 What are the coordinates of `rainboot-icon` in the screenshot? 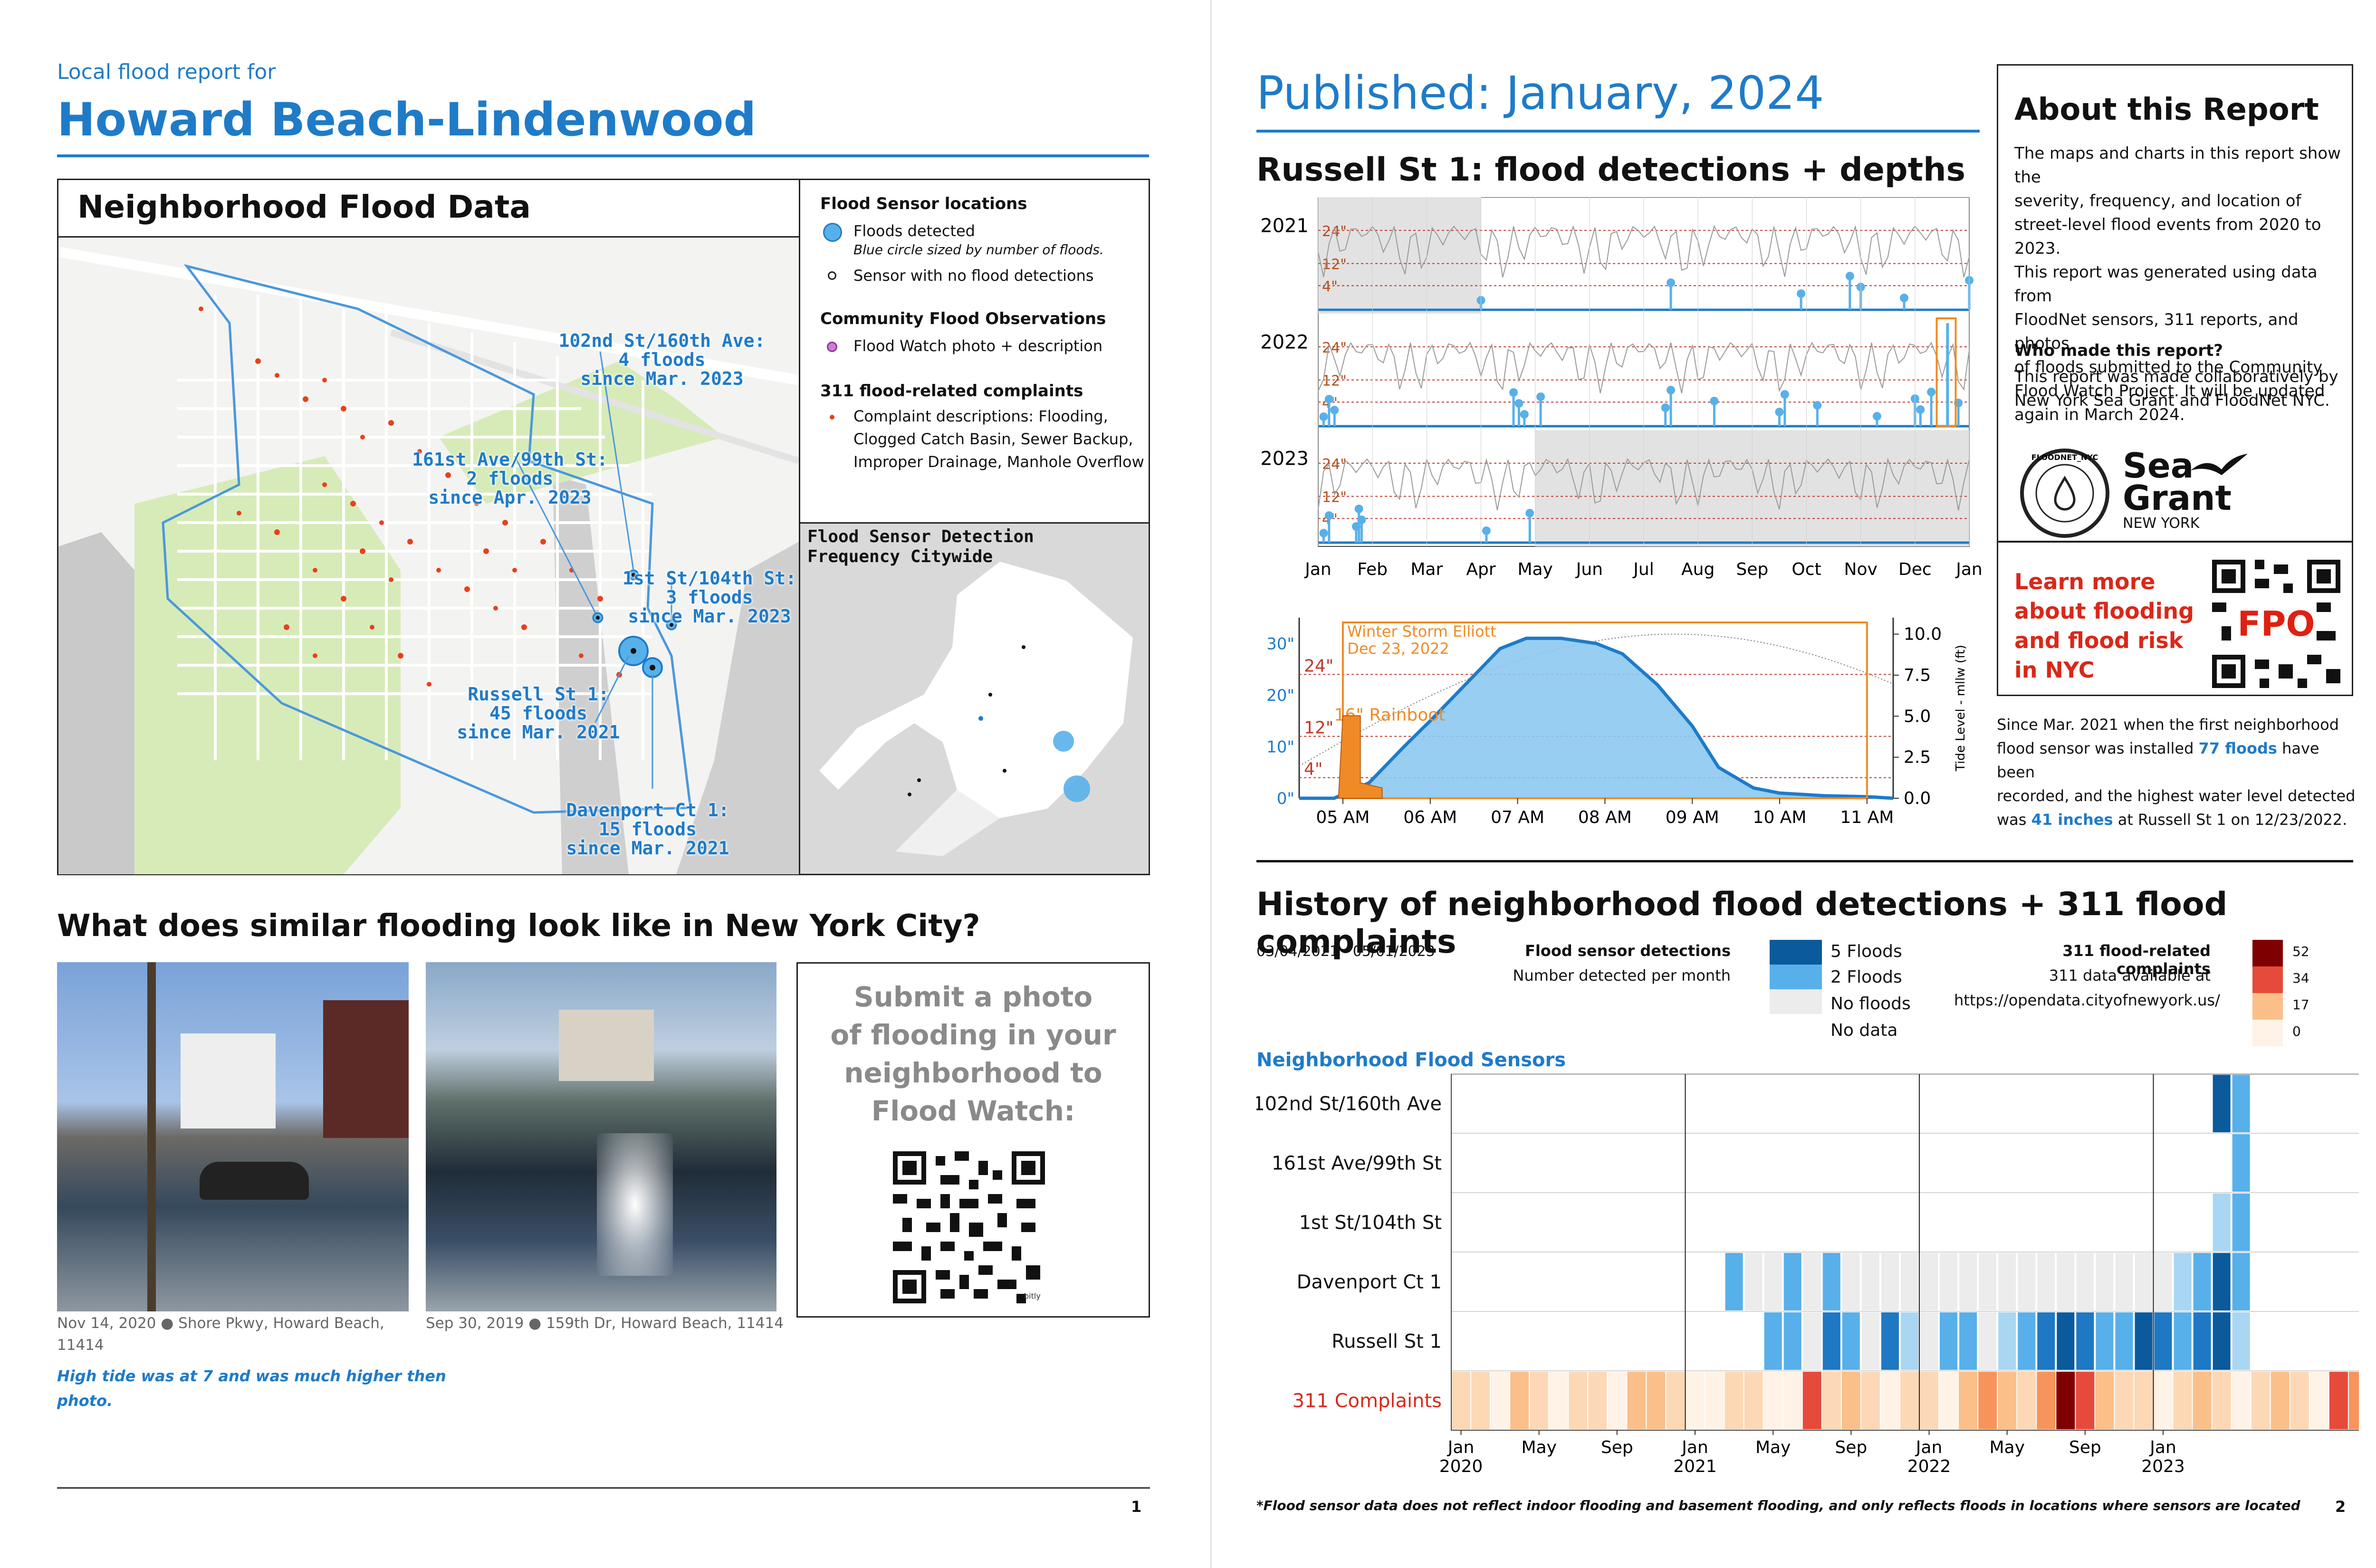 It's located at (1360, 757).